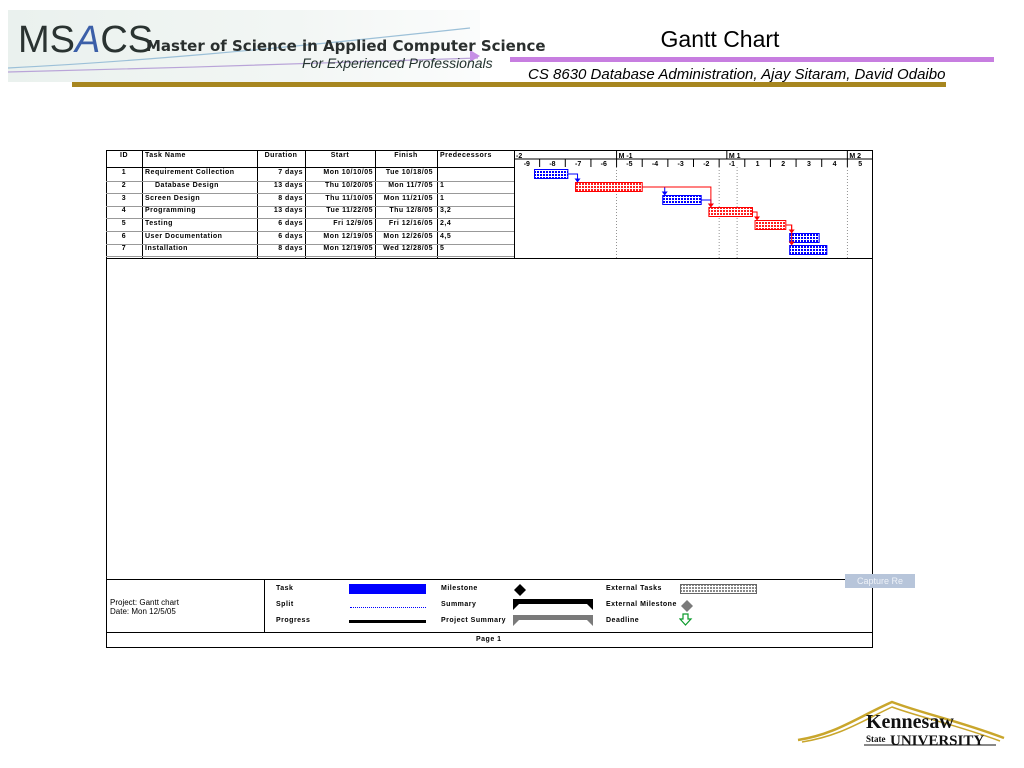  Describe the element at coordinates (143, 611) in the screenshot. I see `project-date: Date: Mon 12/5/05` at that location.